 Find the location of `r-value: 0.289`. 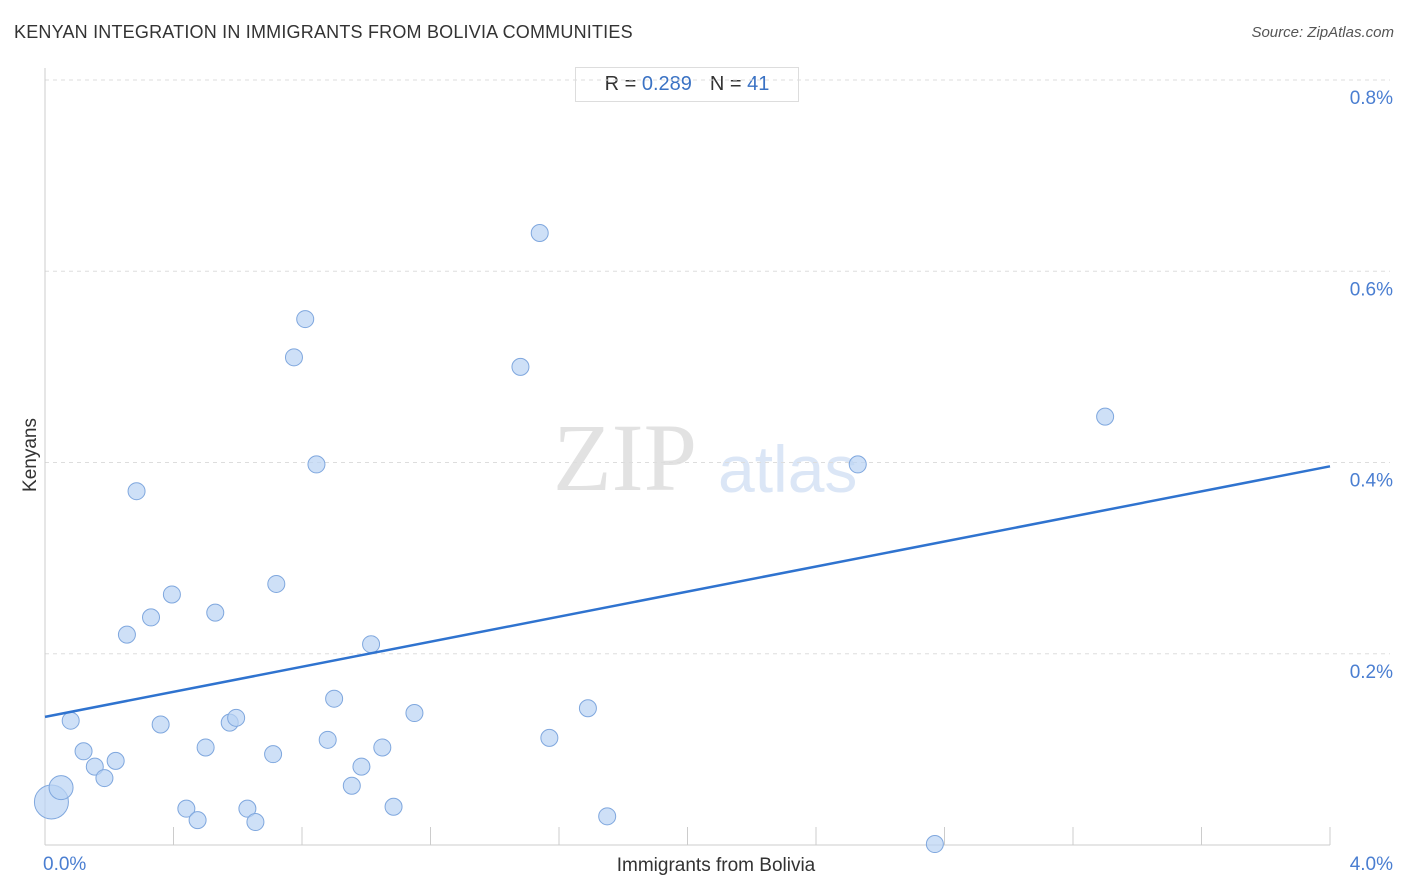

r-value: 0.289 is located at coordinates (666, 84).